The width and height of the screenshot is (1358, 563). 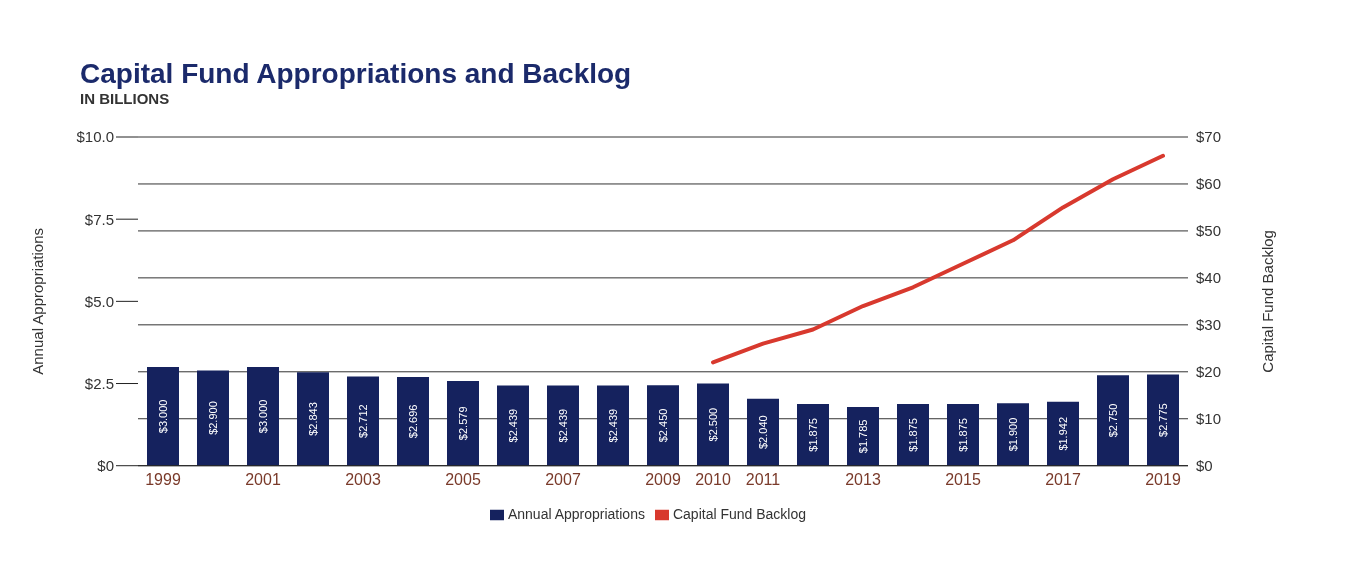 I want to click on data-label: $2.450, so click(x=663, y=425).